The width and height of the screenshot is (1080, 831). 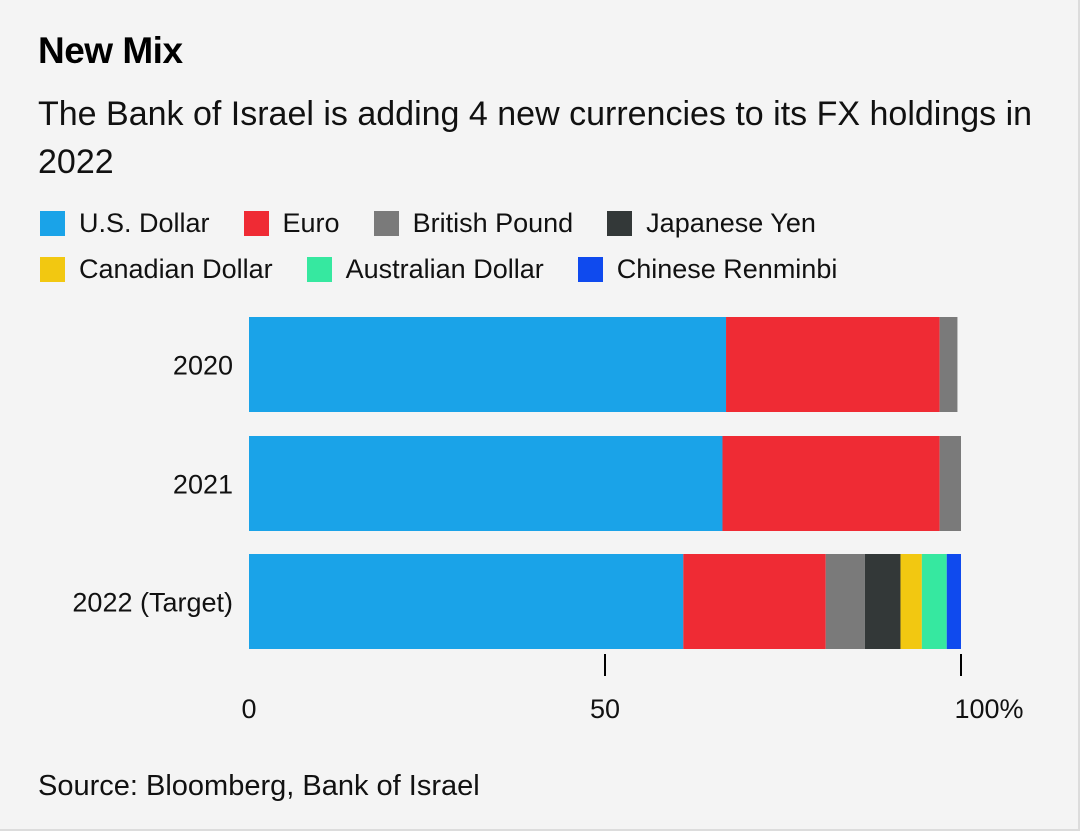 I want to click on source-note: Source: Bloomberg, Bank of Israel, so click(x=259, y=786).